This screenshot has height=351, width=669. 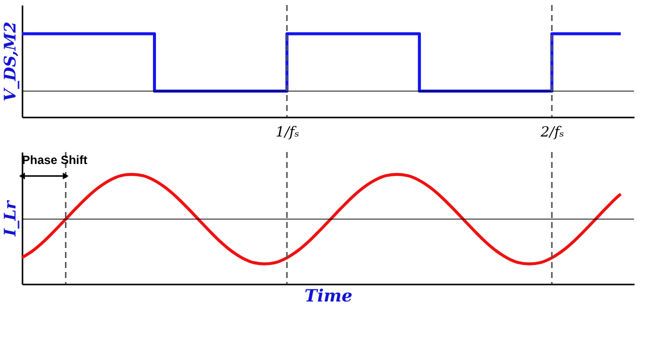 What do you see at coordinates (552, 132) in the screenshot?
I see `x-tick-label: 2/fₛ` at bounding box center [552, 132].